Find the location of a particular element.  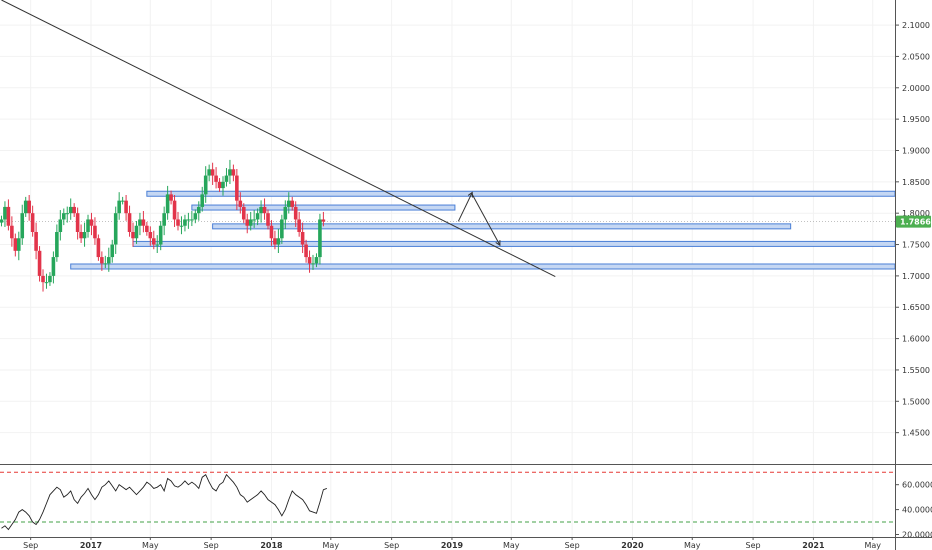

price-axis-label: 1.9000 is located at coordinates (916, 150).